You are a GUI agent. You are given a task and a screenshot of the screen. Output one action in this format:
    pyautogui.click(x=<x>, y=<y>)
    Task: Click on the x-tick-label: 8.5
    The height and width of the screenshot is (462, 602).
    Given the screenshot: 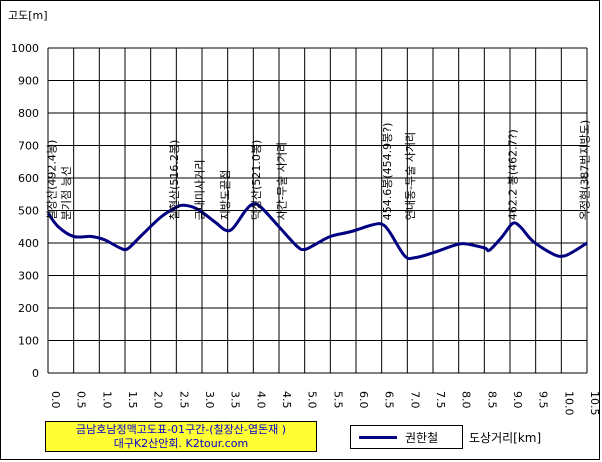 What is the action you would take?
    pyautogui.click(x=491, y=400)
    